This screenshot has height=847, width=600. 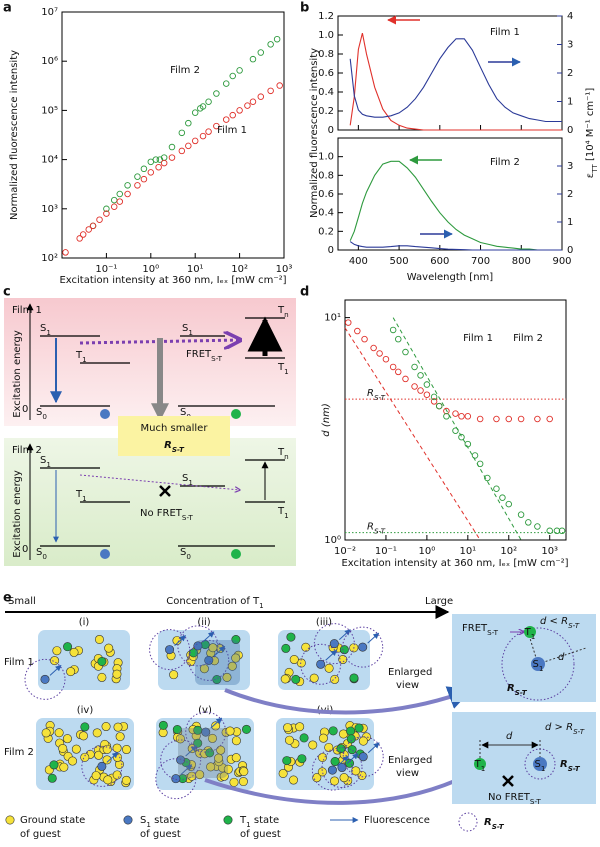 I want to click on level-label-part: S, so click(x=43, y=460).